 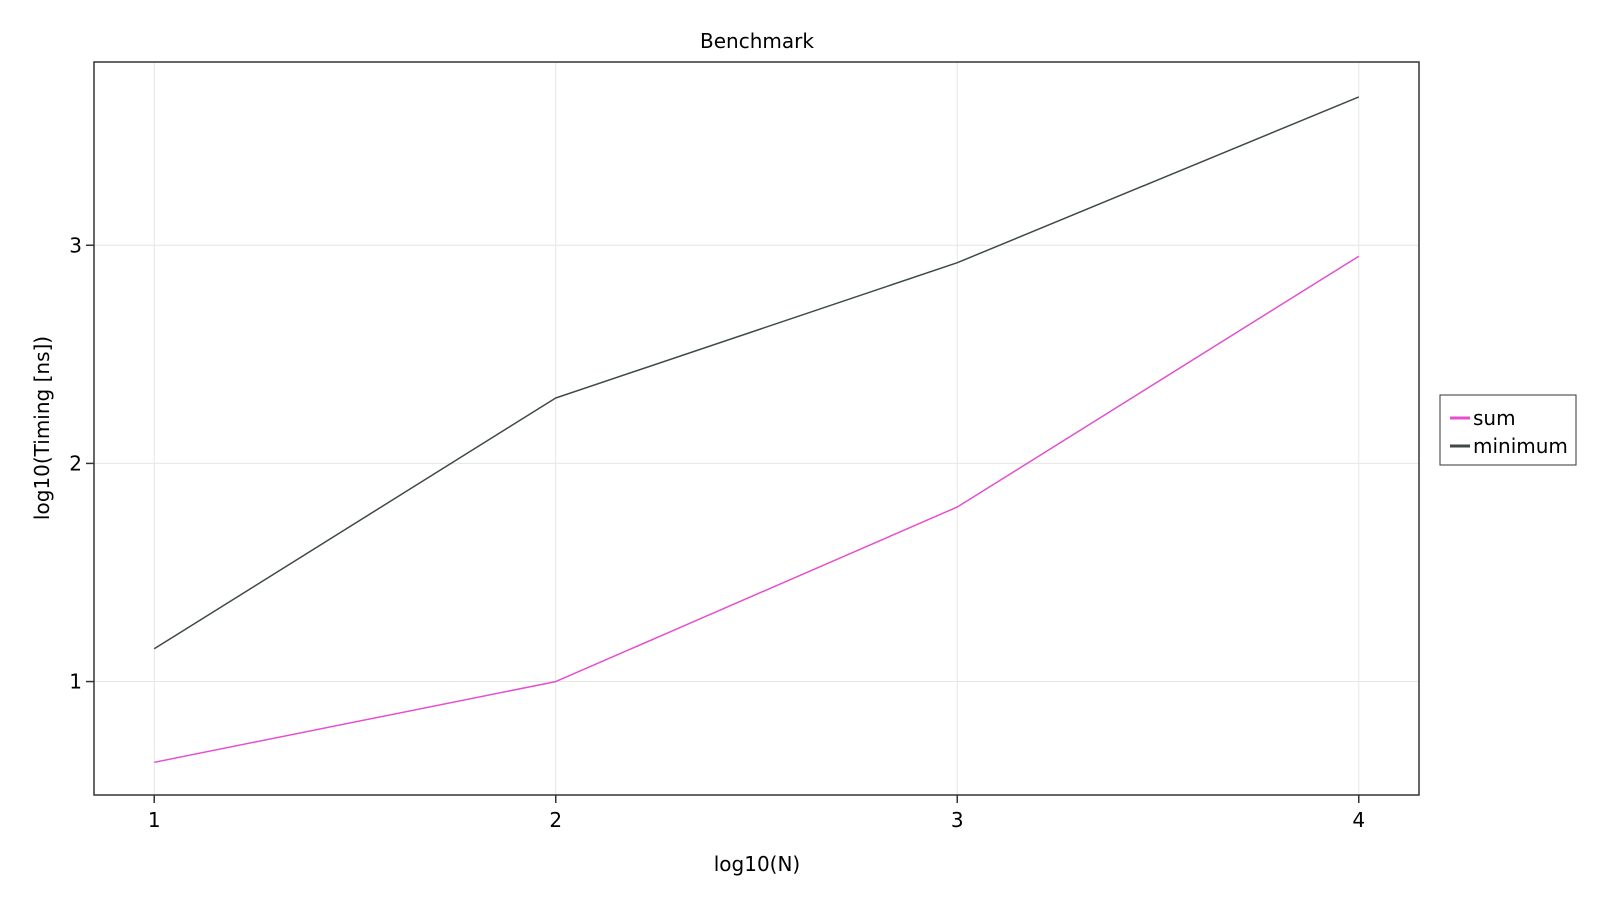 What do you see at coordinates (1358, 820) in the screenshot?
I see `x-tick-label: 4` at bounding box center [1358, 820].